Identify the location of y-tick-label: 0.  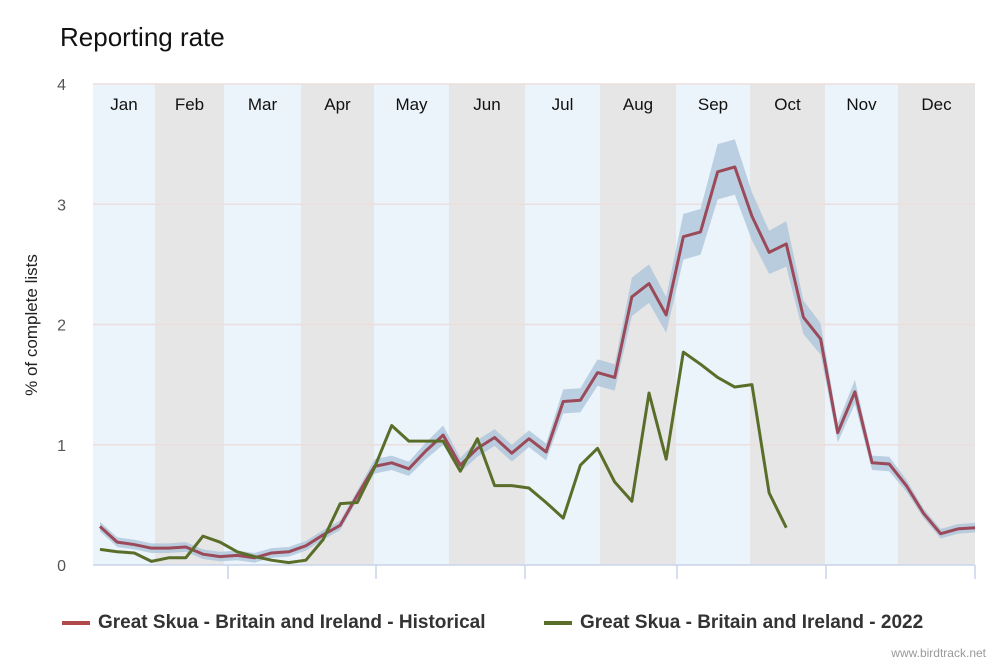
(61, 566).